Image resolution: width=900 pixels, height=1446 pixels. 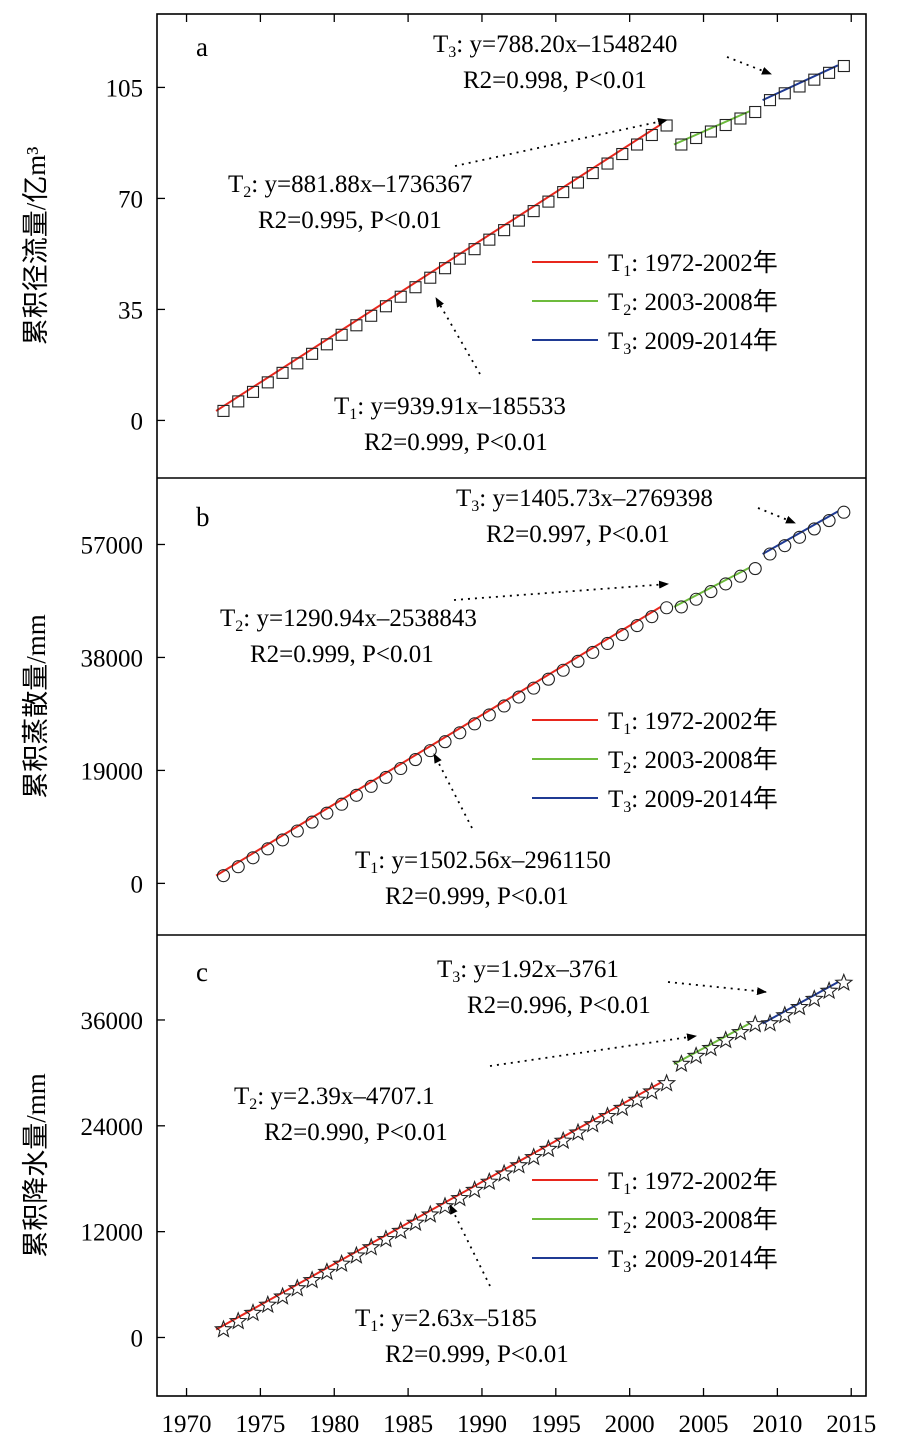 I want to click on x-tick-label: 2005, so click(x=704, y=1424).